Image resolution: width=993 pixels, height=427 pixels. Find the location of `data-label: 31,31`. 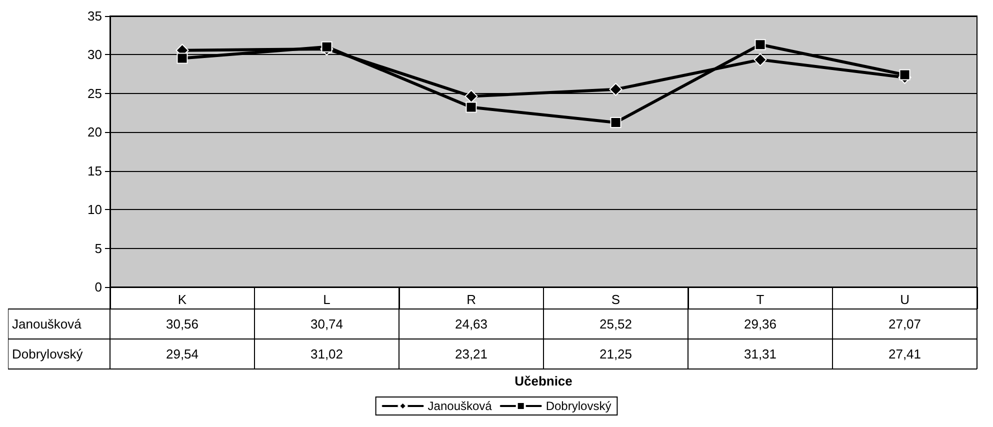

data-label: 31,31 is located at coordinates (760, 354).